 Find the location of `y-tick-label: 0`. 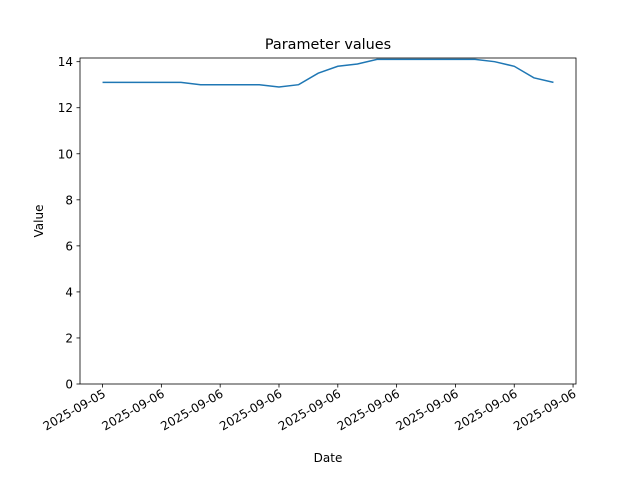

y-tick-label: 0 is located at coordinates (69, 385).